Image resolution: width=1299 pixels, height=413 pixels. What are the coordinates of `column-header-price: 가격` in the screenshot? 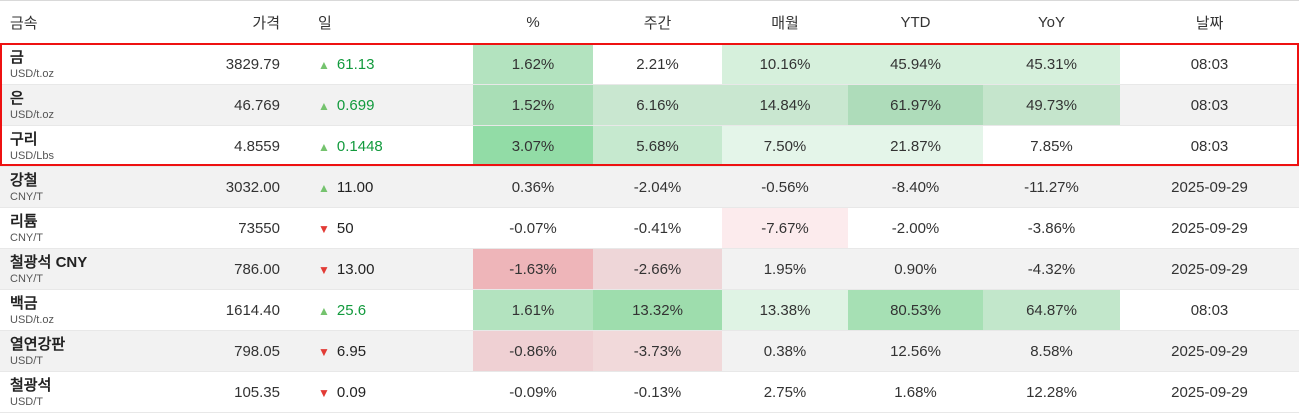 It's located at (245, 22).